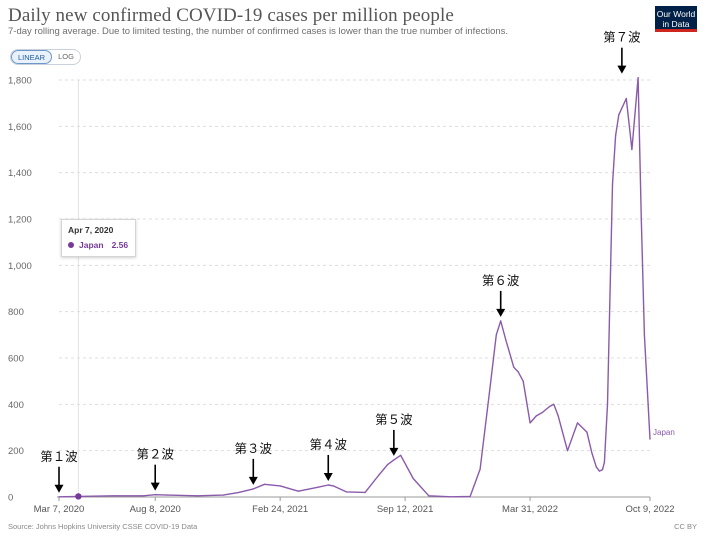  Describe the element at coordinates (20, 127) in the screenshot. I see `y-tick-label: 1,600` at that location.